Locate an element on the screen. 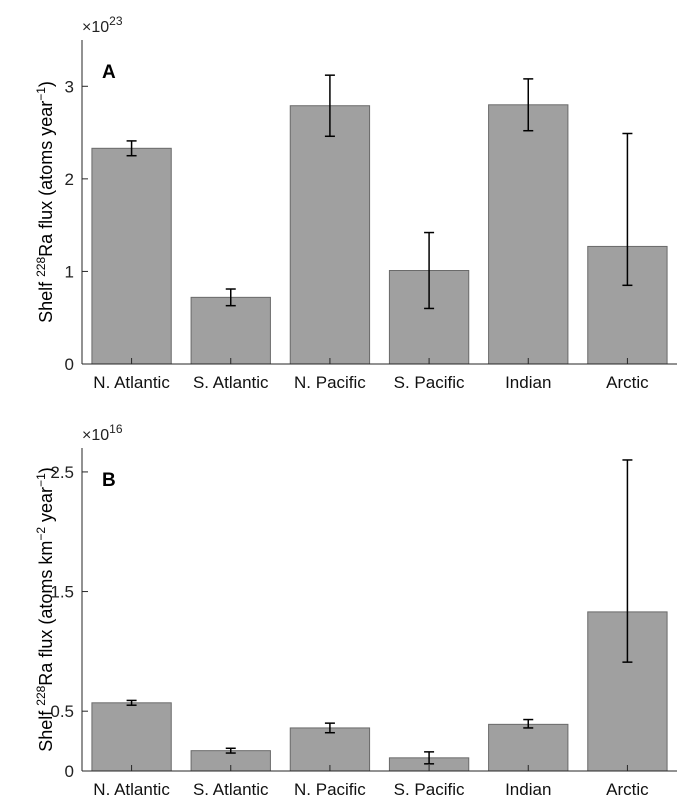  panel-letter: A is located at coordinates (109, 72).